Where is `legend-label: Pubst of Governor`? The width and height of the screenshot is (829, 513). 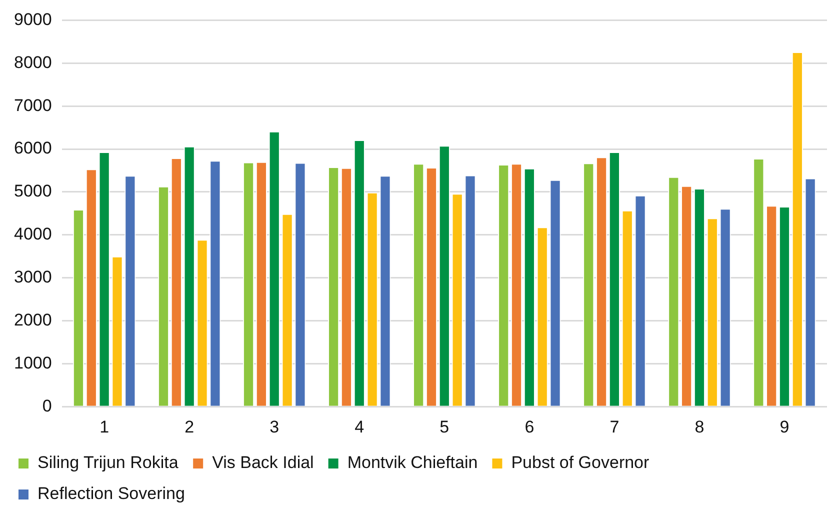
legend-label: Pubst of Governor is located at coordinates (580, 462).